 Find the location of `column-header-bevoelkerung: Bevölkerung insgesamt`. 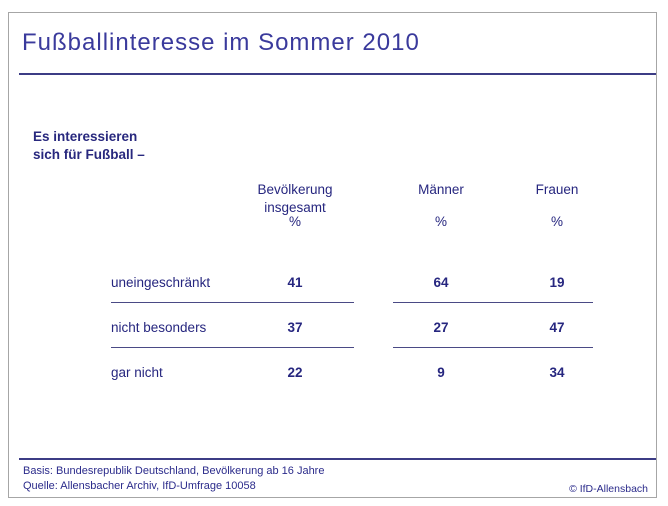

column-header-bevoelkerung: Bevölkerung insgesamt is located at coordinates (295, 198).